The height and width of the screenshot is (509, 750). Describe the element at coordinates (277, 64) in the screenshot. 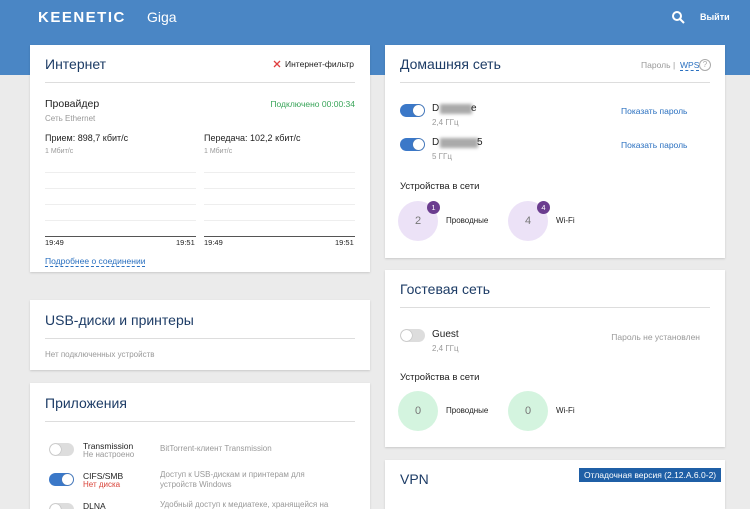

I see `filter-icon` at that location.